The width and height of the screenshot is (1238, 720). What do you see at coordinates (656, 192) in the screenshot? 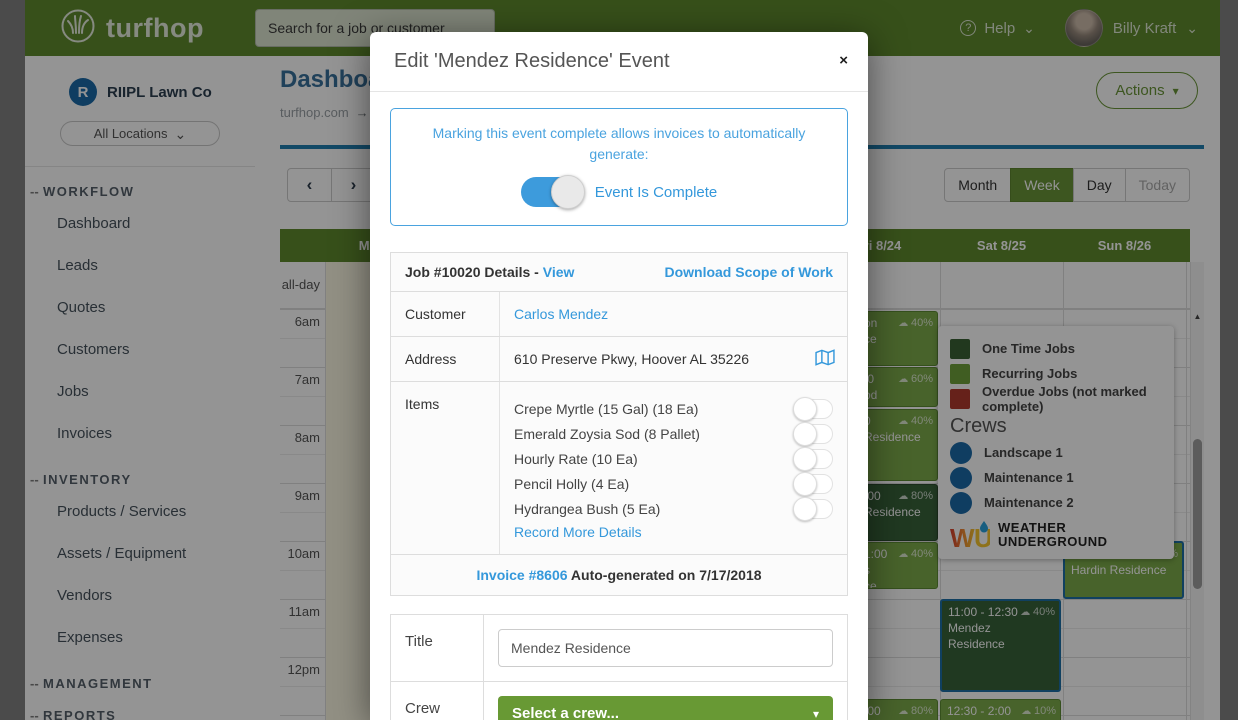
I see `toggle-label: Event Is Complete` at bounding box center [656, 192].